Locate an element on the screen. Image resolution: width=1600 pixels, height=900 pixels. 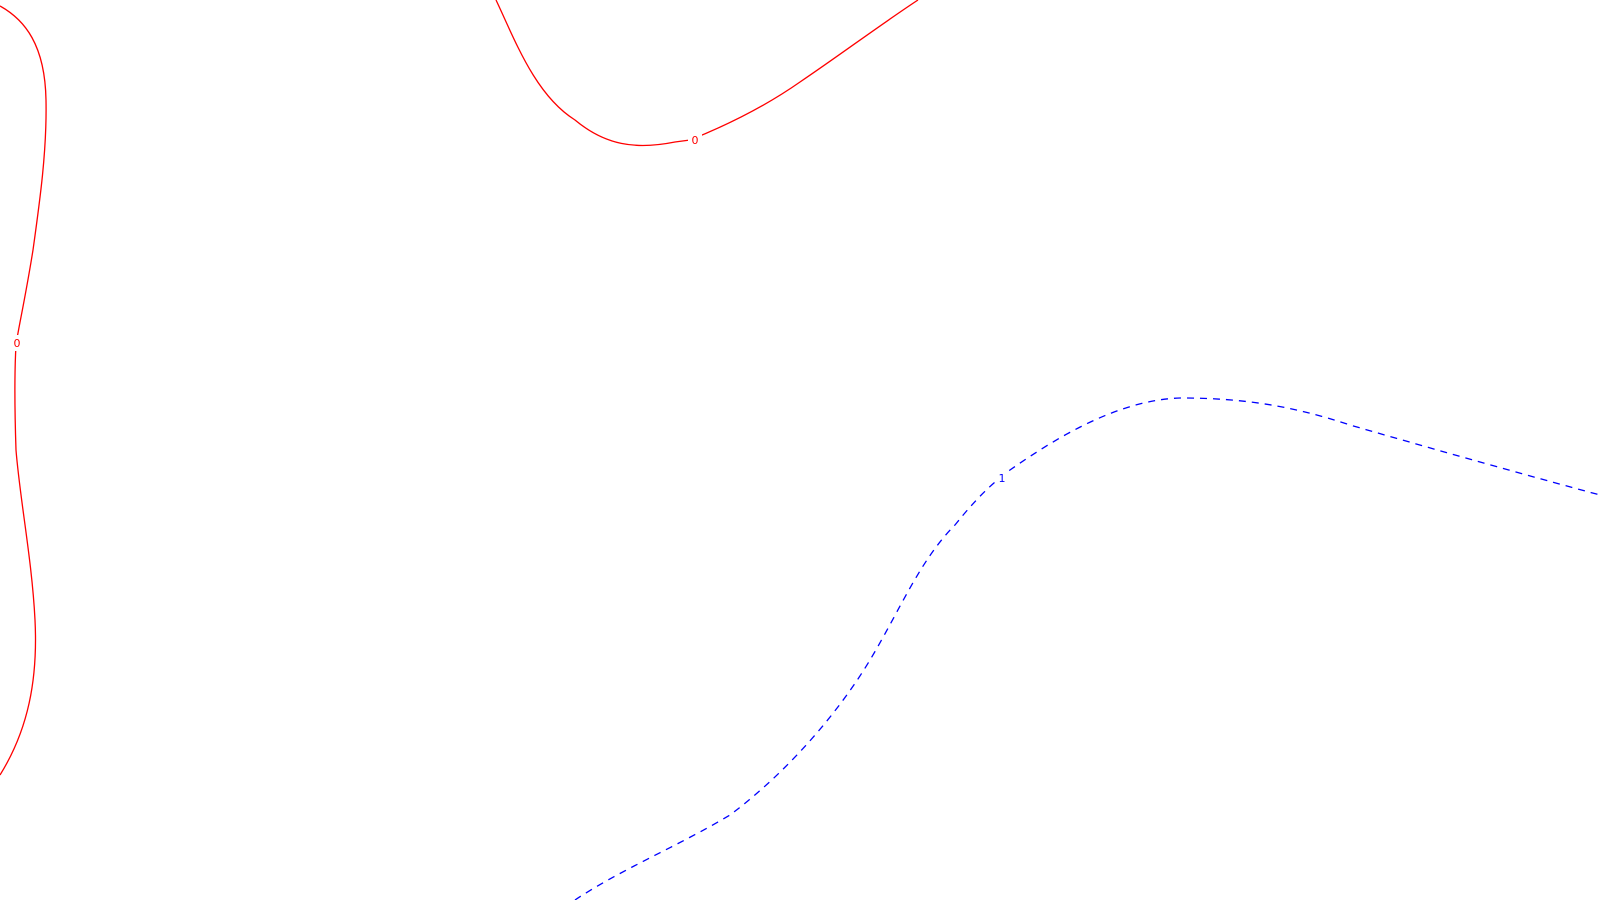
contour-1-label-bg is located at coordinates (1002, 478).